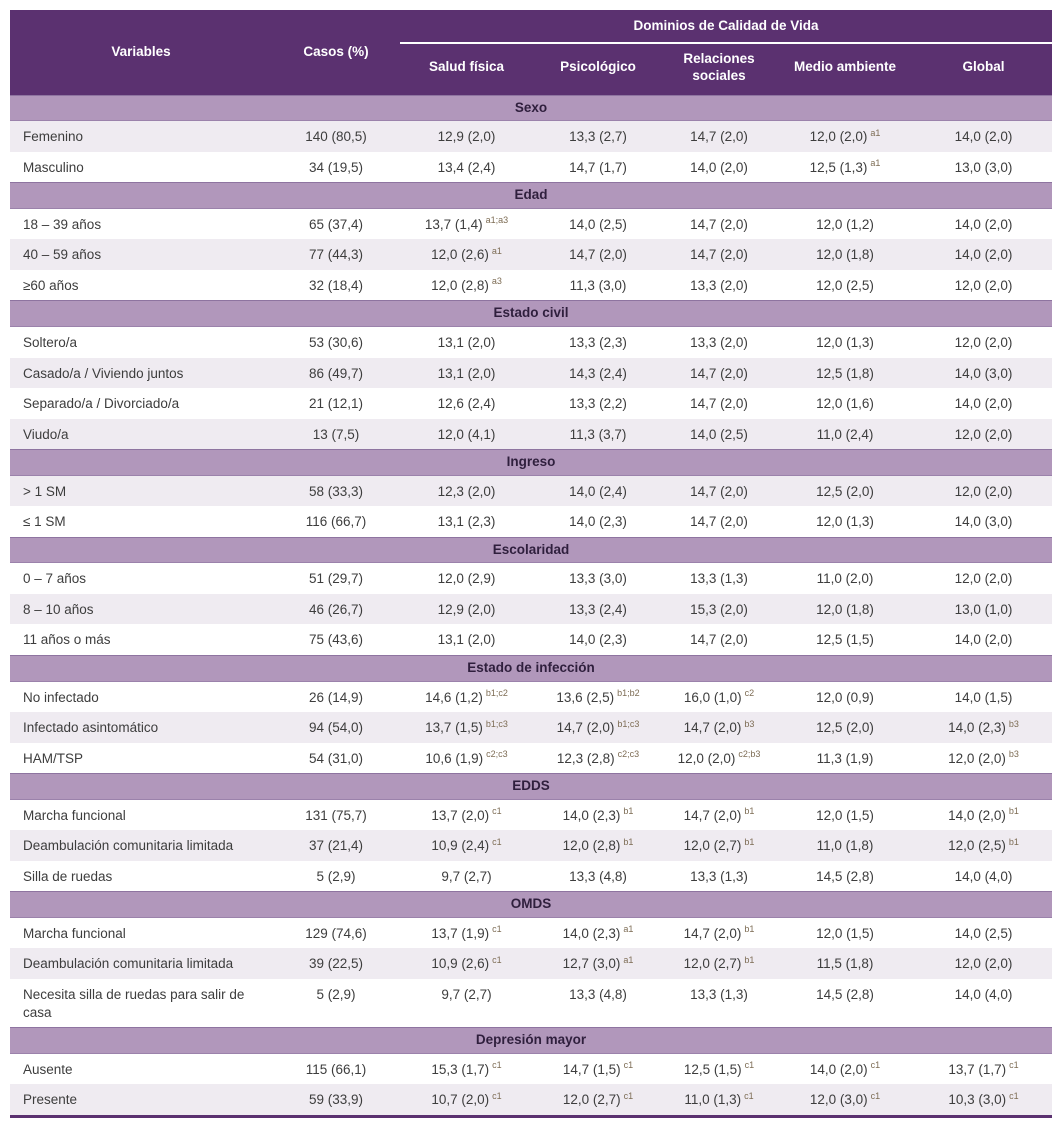 The height and width of the screenshot is (1132, 1062). What do you see at coordinates (466, 223) in the screenshot?
I see `value-cell: 13,7 (1,4) a1;a3` at bounding box center [466, 223].